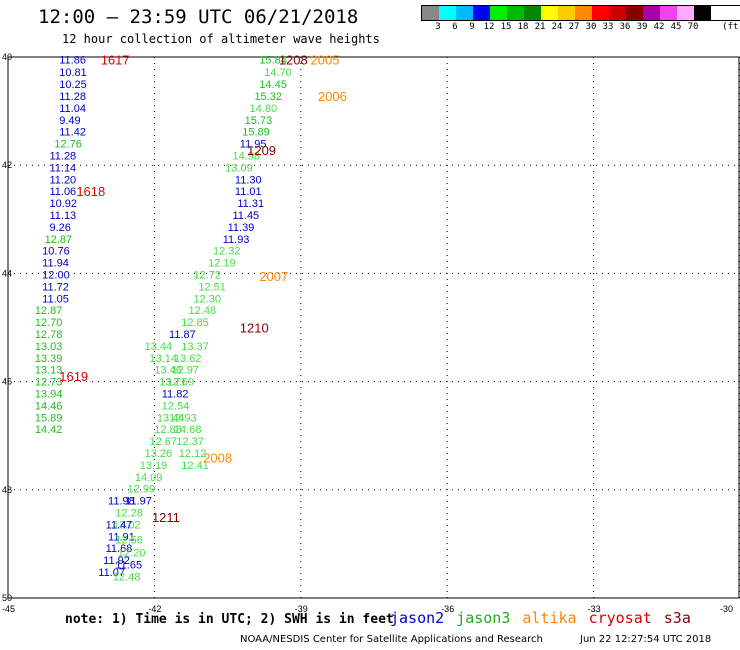 The image size is (740, 650). Describe the element at coordinates (49, 383) in the screenshot. I see `wave-height-label: 12.73` at that location.